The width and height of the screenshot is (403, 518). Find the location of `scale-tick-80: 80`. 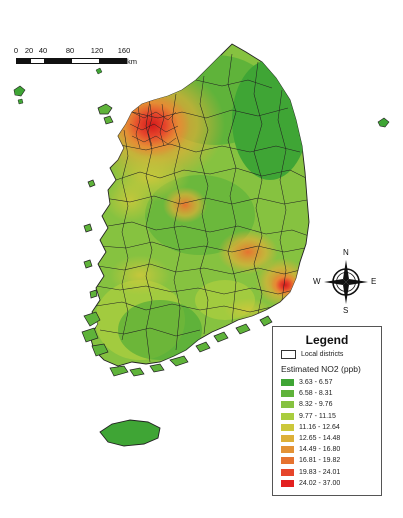

scale-tick-80: 80 is located at coordinates (70, 50).